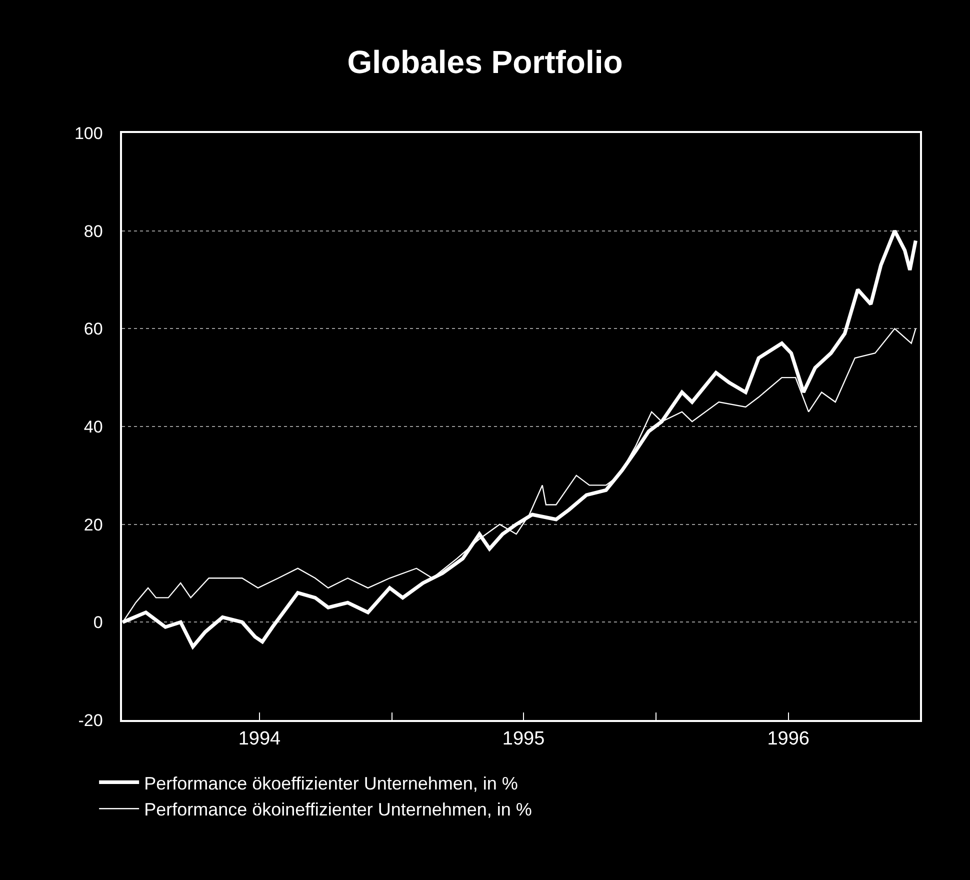 The width and height of the screenshot is (970, 880). I want to click on x-tick-label: 1996, so click(788, 739).